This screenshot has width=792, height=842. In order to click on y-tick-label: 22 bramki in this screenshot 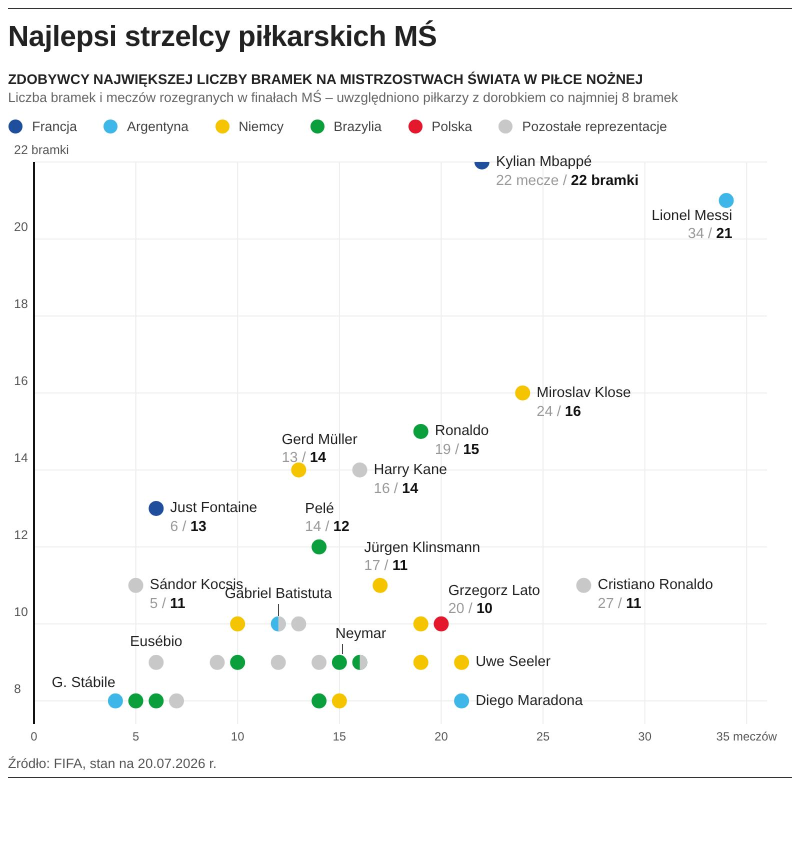, I will do `click(41, 150)`.